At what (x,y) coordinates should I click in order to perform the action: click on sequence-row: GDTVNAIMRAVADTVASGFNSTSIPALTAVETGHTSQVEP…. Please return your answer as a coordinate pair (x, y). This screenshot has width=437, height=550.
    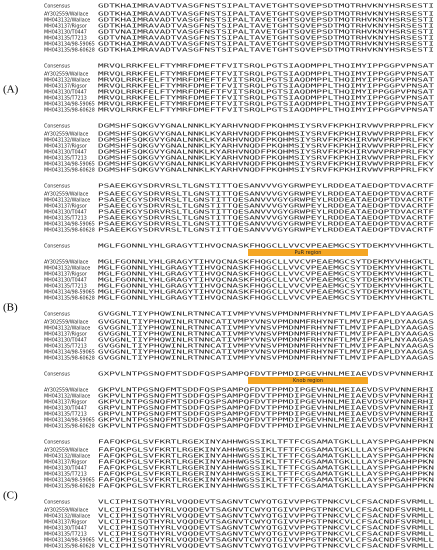
    Looking at the image, I should click on (266, 39).